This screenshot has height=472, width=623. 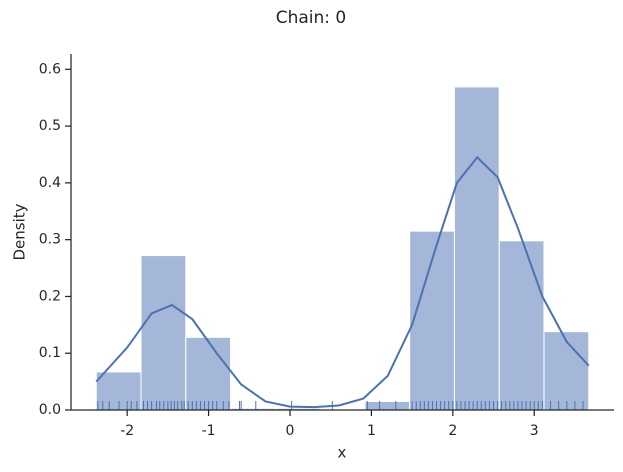 What do you see at coordinates (50, 126) in the screenshot?
I see `y-tick-label: 0.5` at bounding box center [50, 126].